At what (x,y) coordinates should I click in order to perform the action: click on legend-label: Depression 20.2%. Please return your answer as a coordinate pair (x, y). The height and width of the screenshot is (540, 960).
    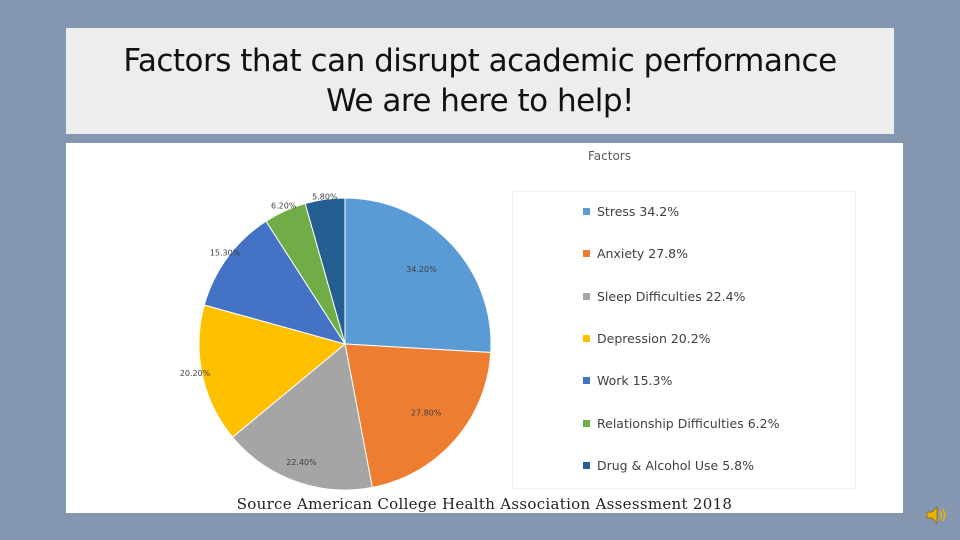
    Looking at the image, I should click on (654, 338).